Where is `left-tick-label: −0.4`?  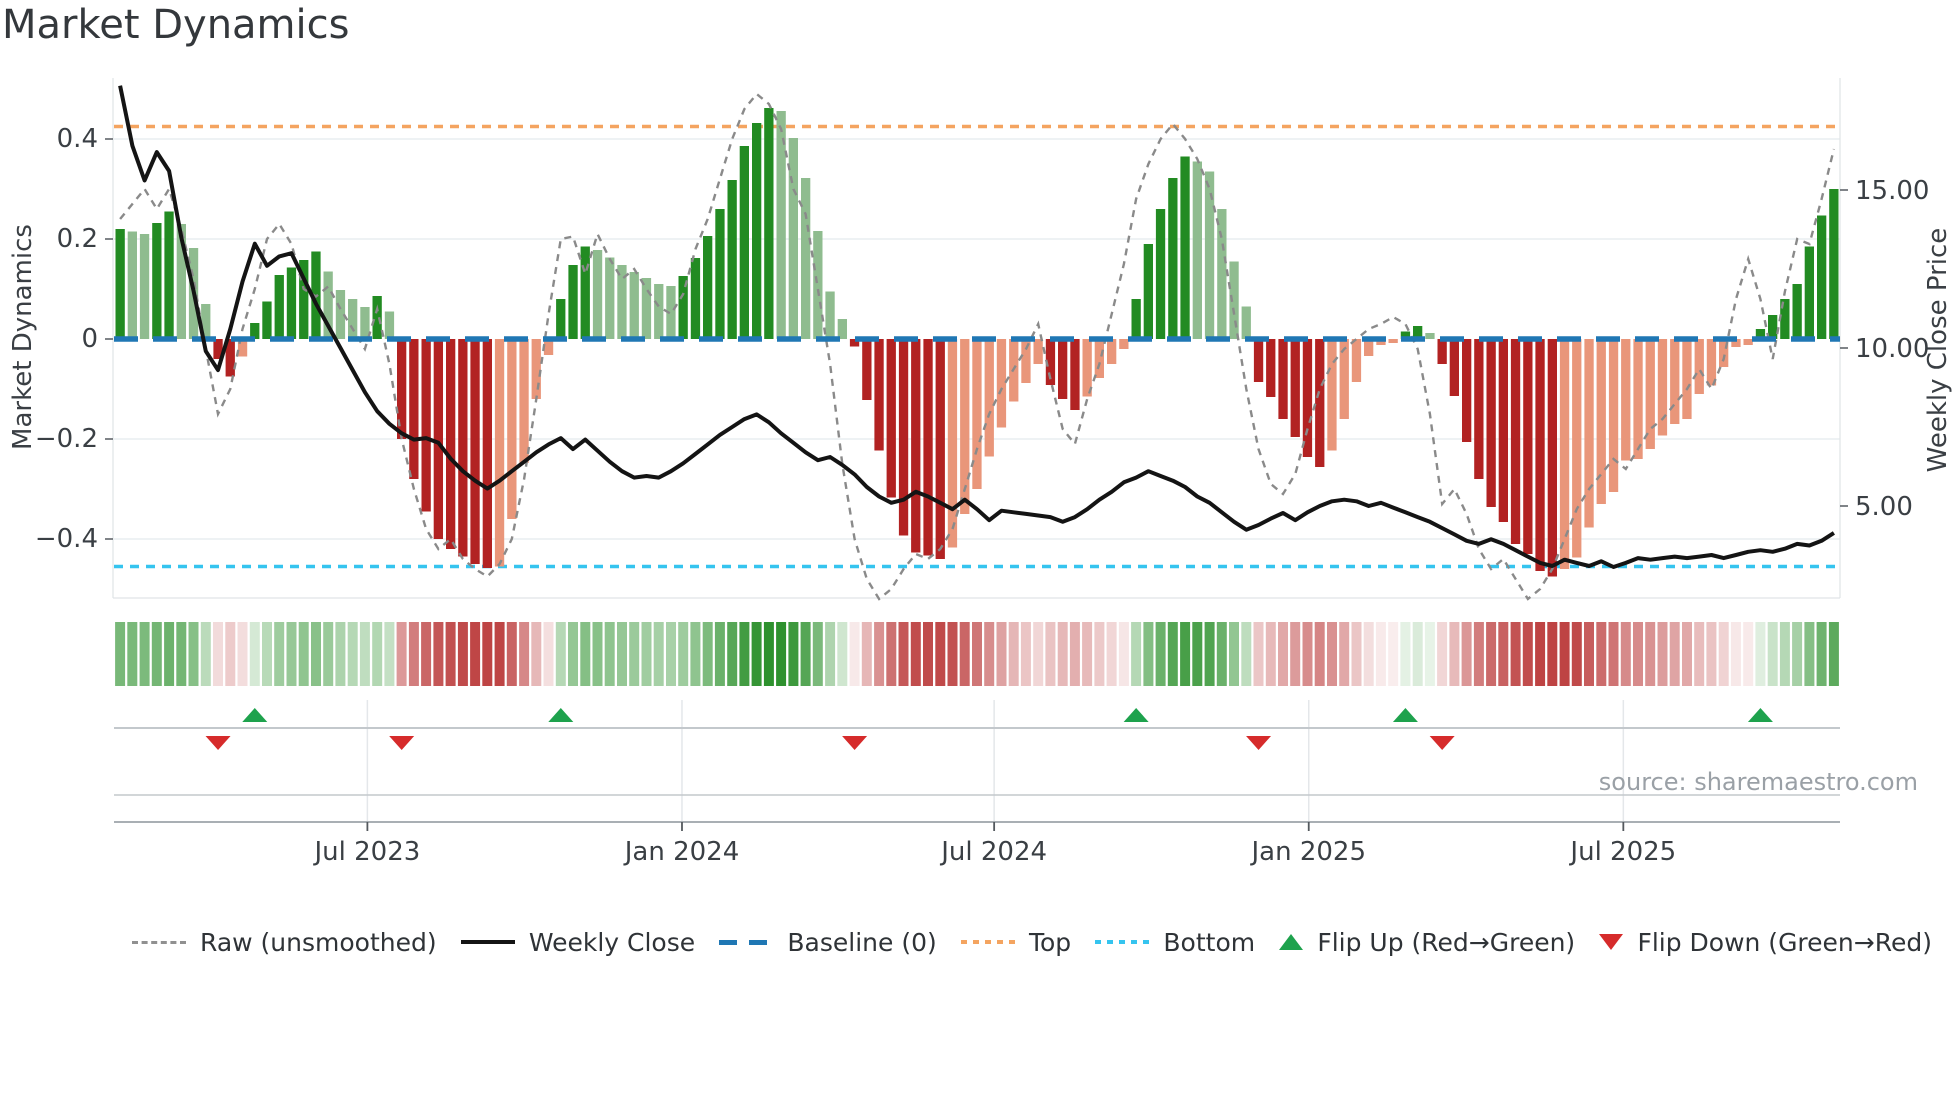
left-tick-label: −0.4 is located at coordinates (66, 539).